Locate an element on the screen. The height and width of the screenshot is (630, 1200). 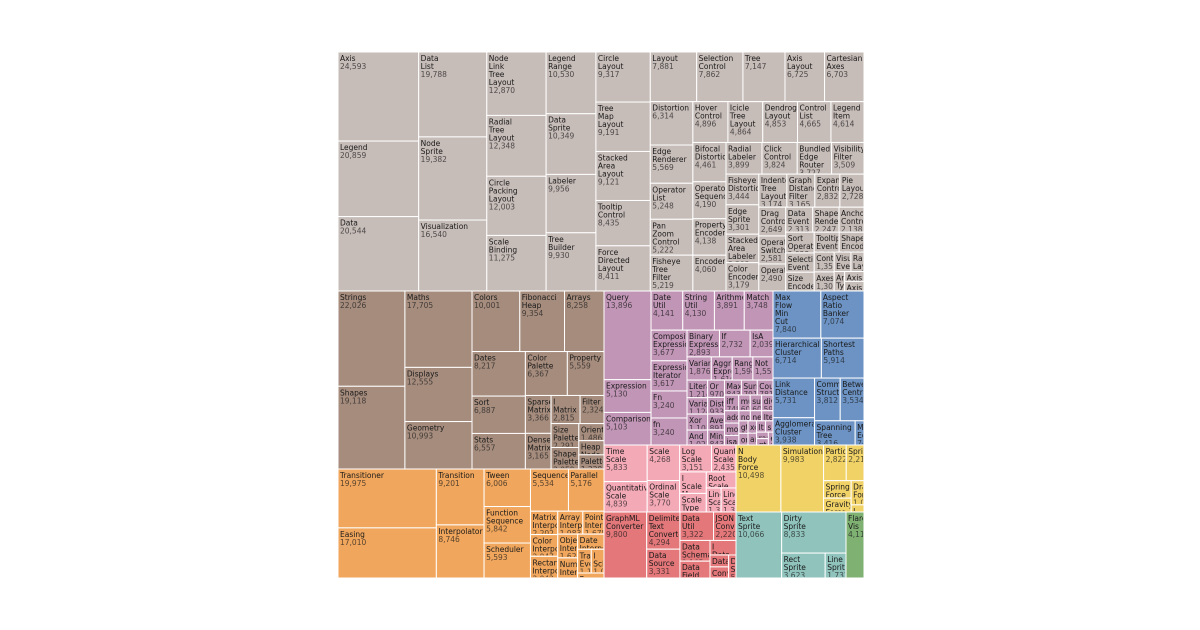
tile-operator: Operator 2,490 is located at coordinates (776, 277).